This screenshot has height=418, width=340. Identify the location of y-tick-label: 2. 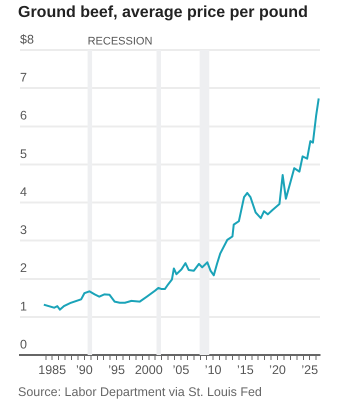
(23, 268).